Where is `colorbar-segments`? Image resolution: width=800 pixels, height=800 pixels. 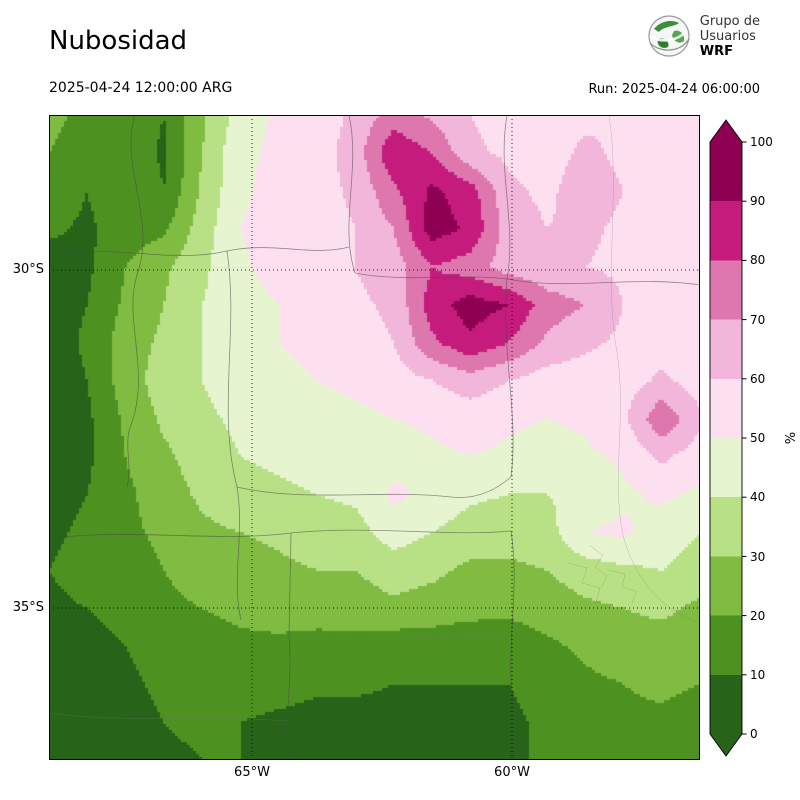 colorbar-segments is located at coordinates (726, 438).